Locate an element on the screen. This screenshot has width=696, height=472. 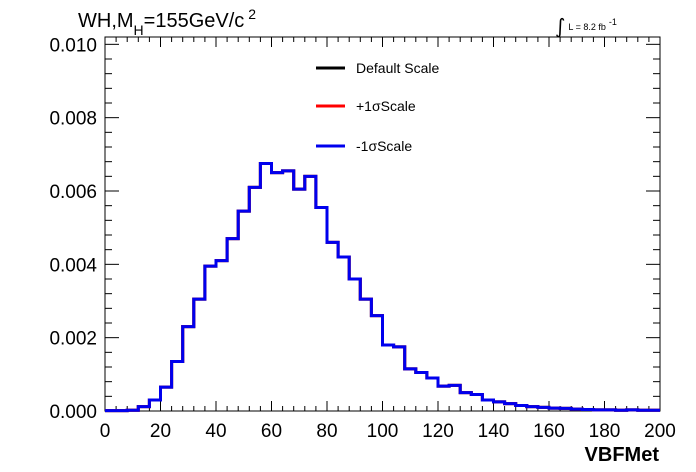
luminosity-superscript: -1 is located at coordinates (613, 22).